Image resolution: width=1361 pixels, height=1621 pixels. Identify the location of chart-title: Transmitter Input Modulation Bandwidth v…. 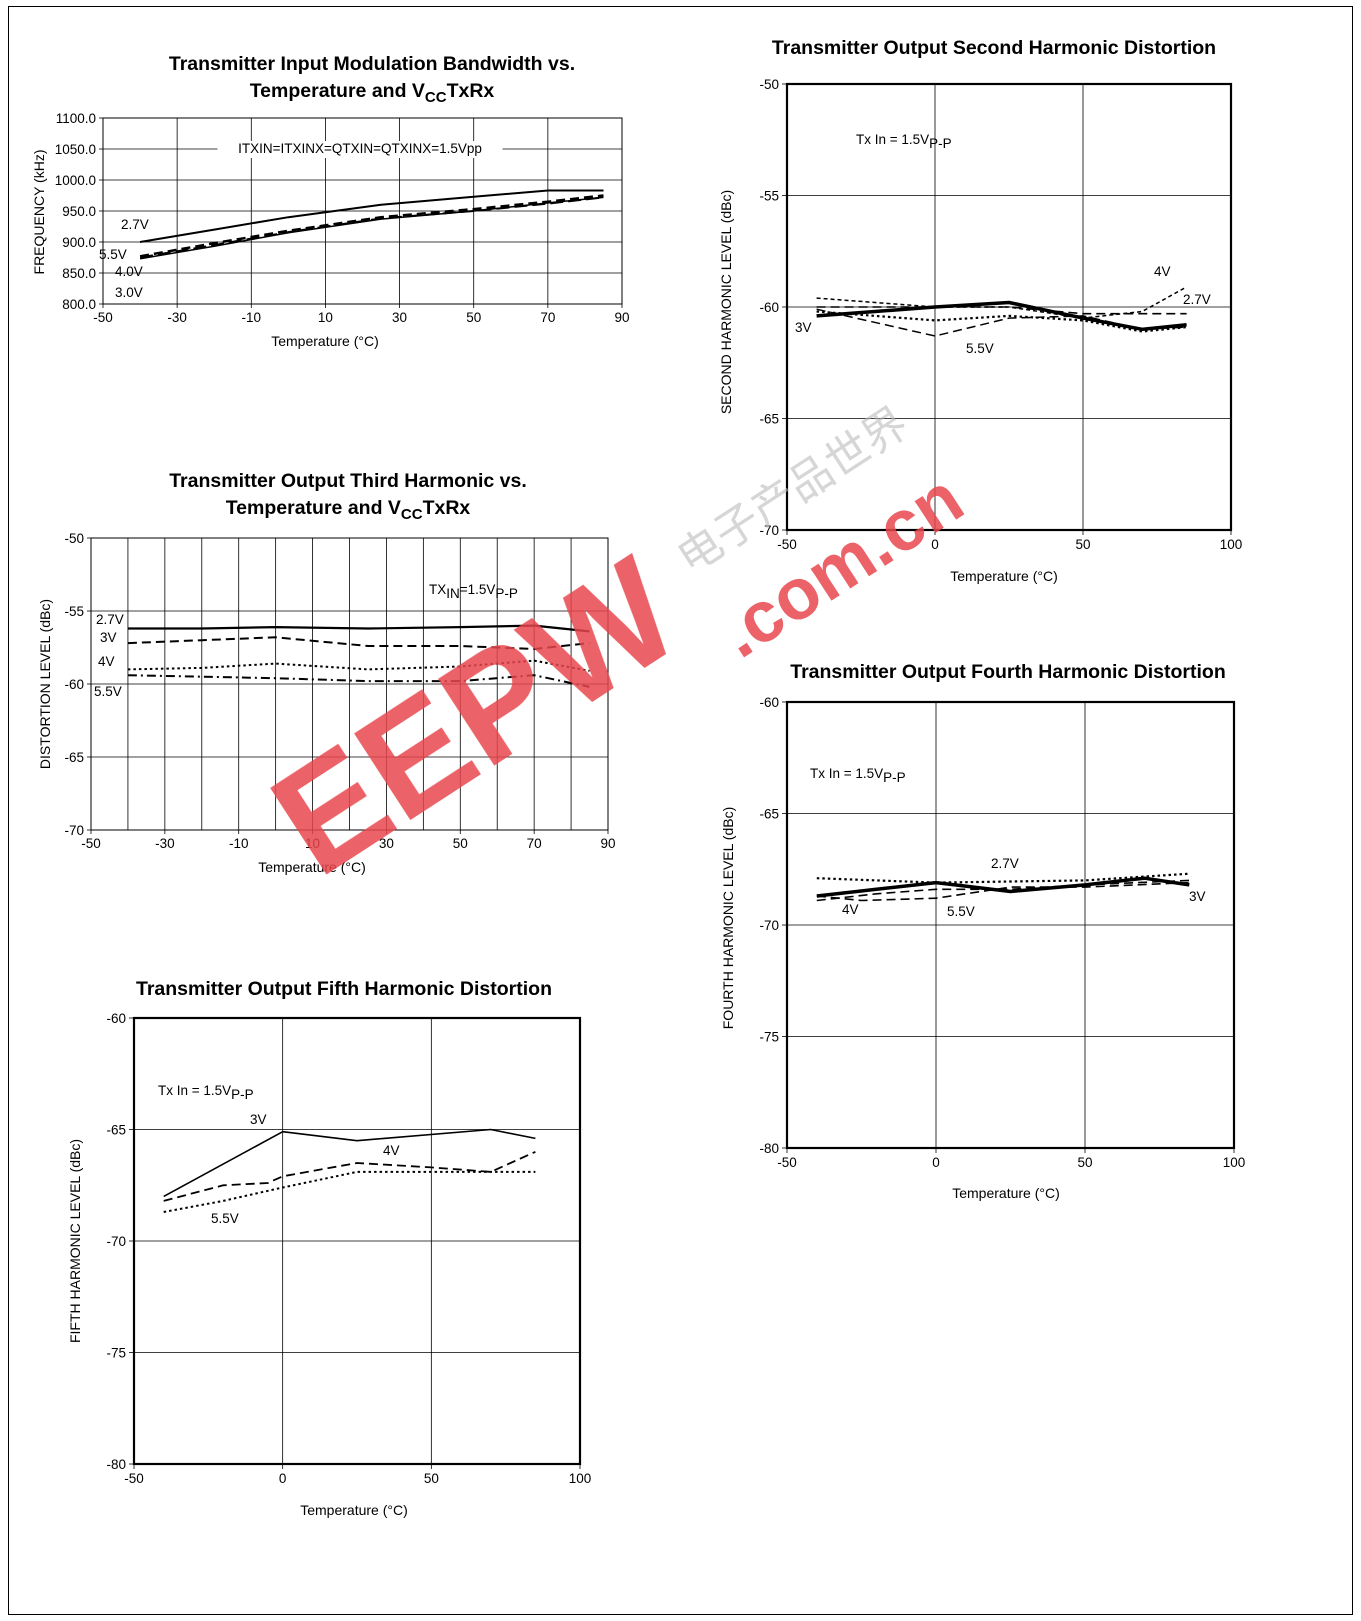
(372, 64).